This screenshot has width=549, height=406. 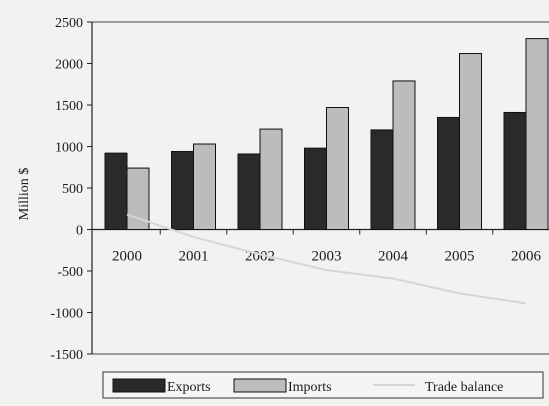 What do you see at coordinates (194, 257) in the screenshot?
I see `x-tick-label: 2001` at bounding box center [194, 257].